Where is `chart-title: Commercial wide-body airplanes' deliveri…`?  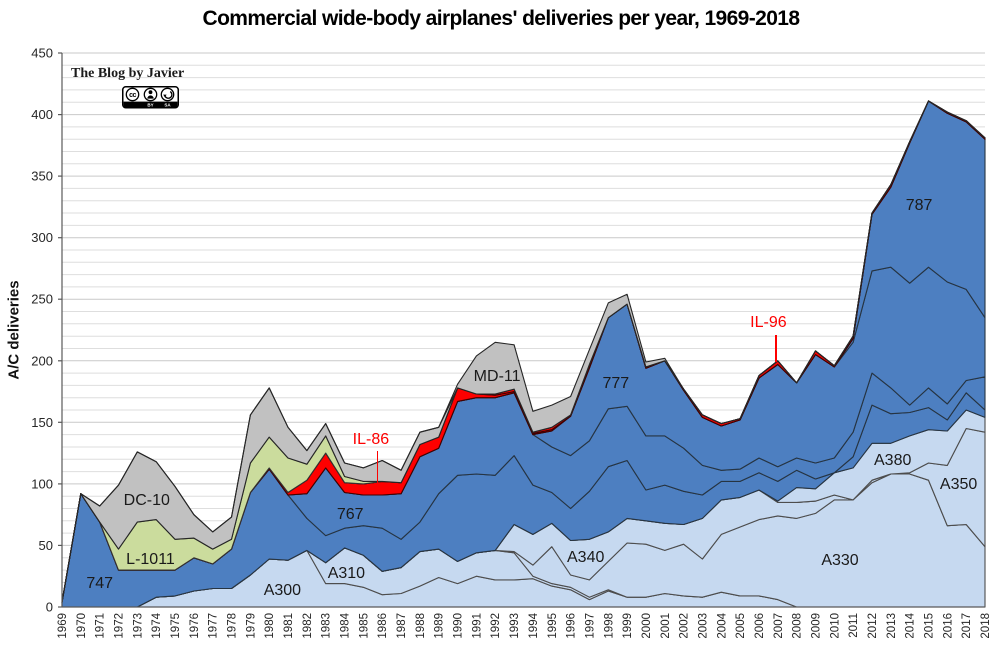
chart-title: Commercial wide-body airplanes' deliveri… is located at coordinates (501, 18).